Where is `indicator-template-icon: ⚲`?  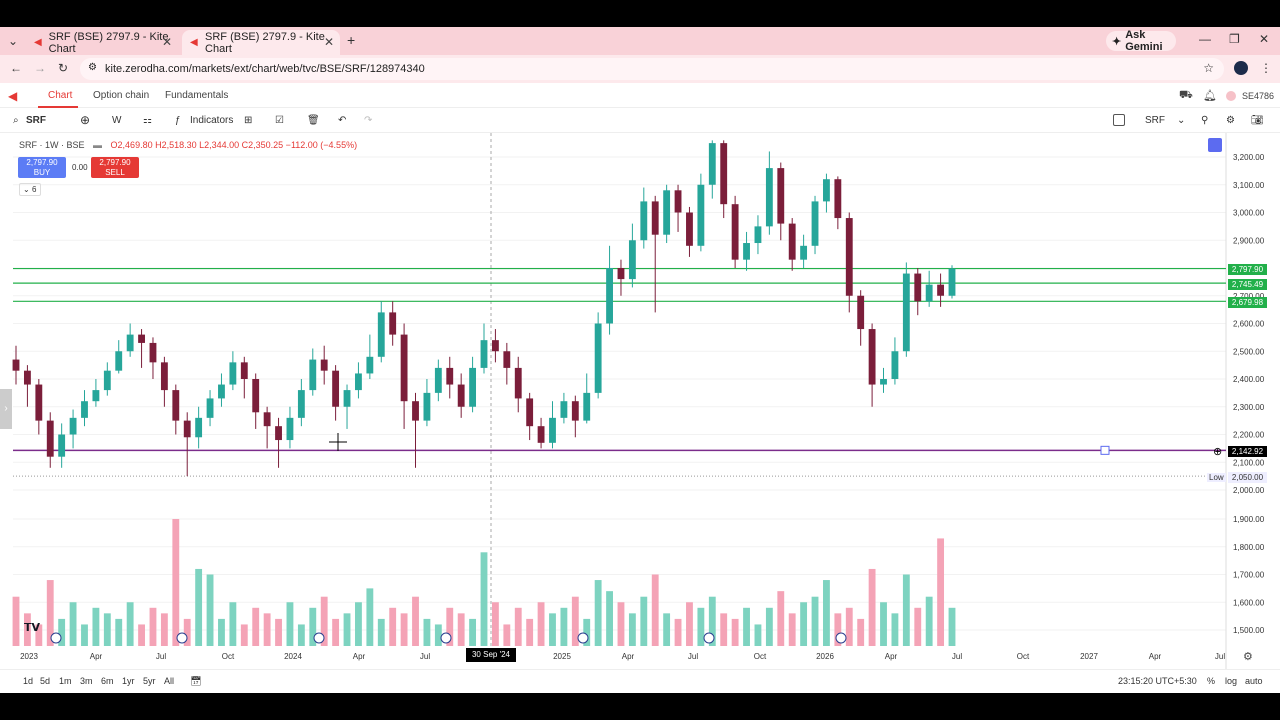
indicator-template-icon: ⚲ is located at coordinates (1205, 120).